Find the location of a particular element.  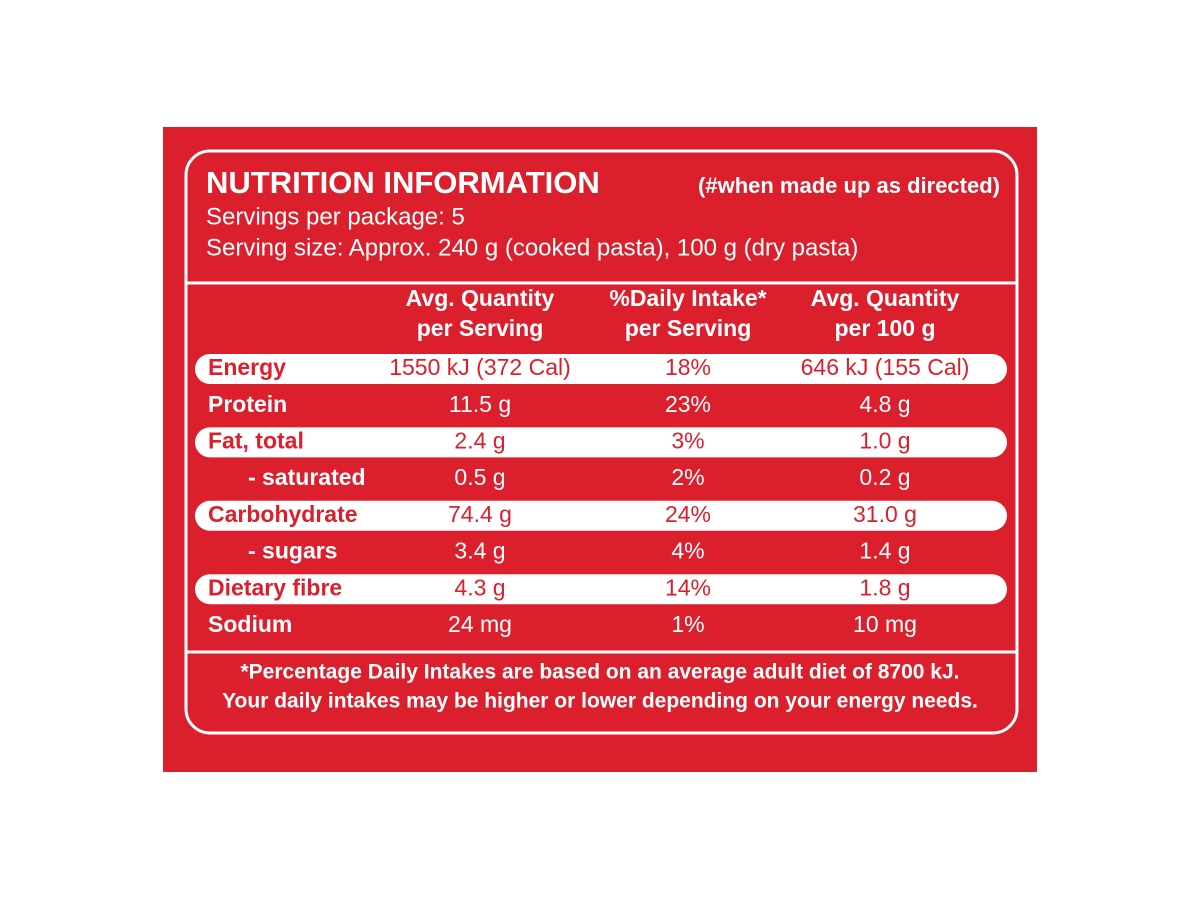

cell: 3% is located at coordinates (687, 440).